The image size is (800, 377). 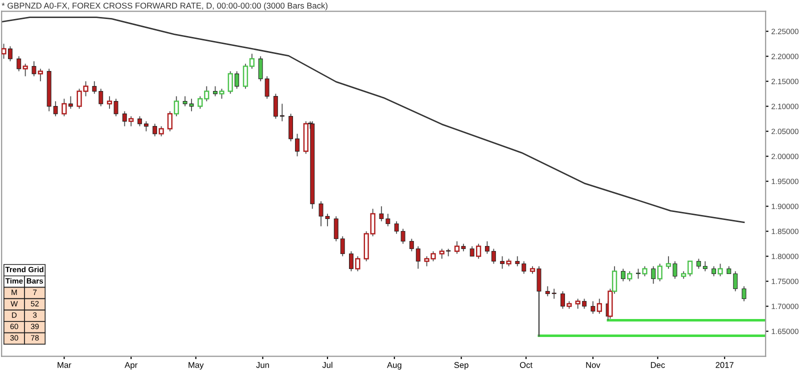 I want to click on x-tick-label: Sep, so click(x=461, y=366).